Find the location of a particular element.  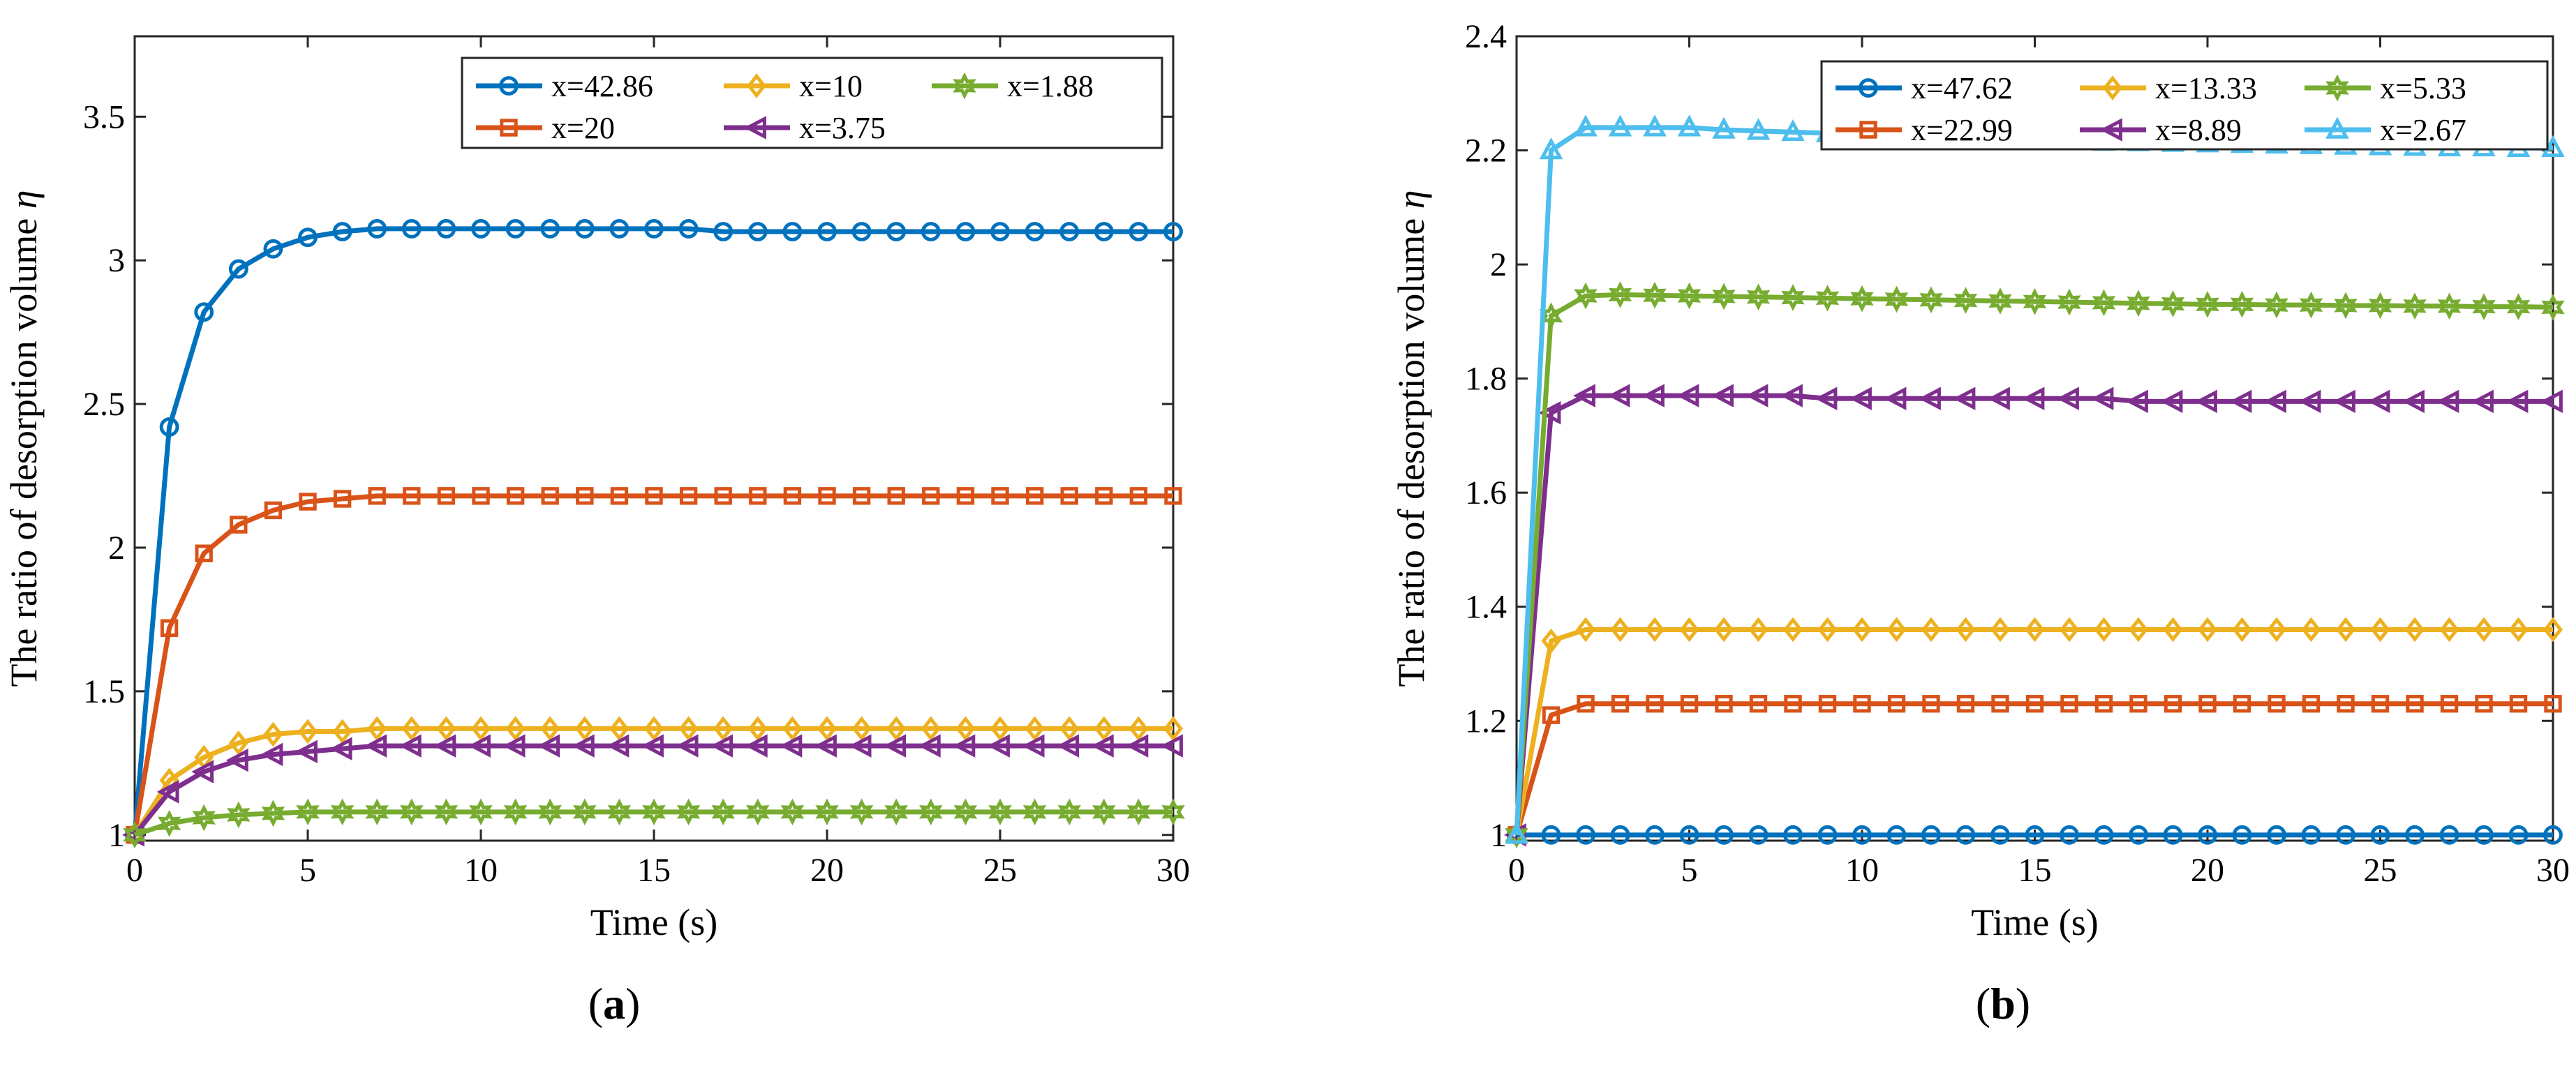

x-axis-label: Time (s) is located at coordinates (654, 922).